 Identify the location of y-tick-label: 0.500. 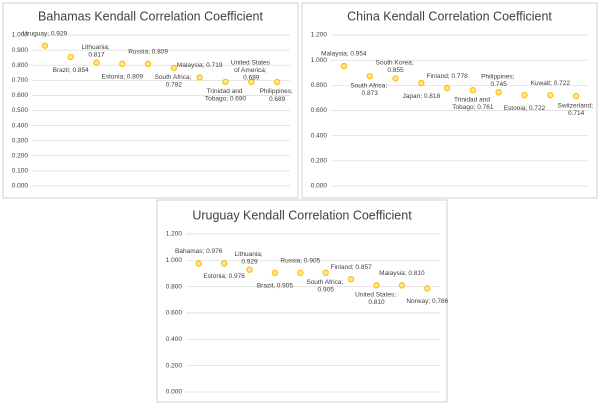
(20, 110).